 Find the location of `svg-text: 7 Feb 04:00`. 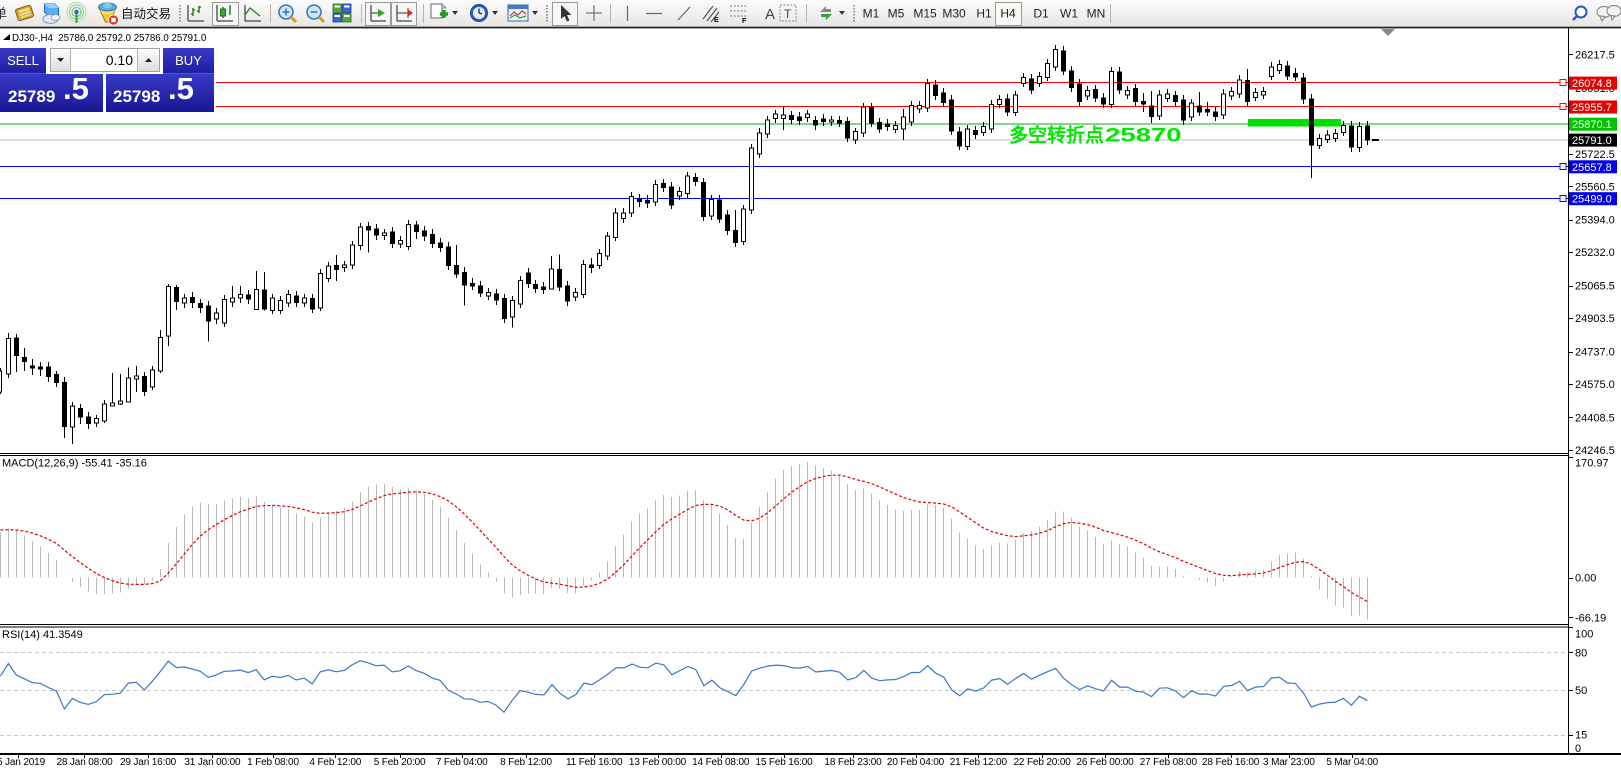

svg-text: 7 Feb 04:00 is located at coordinates (462, 762).